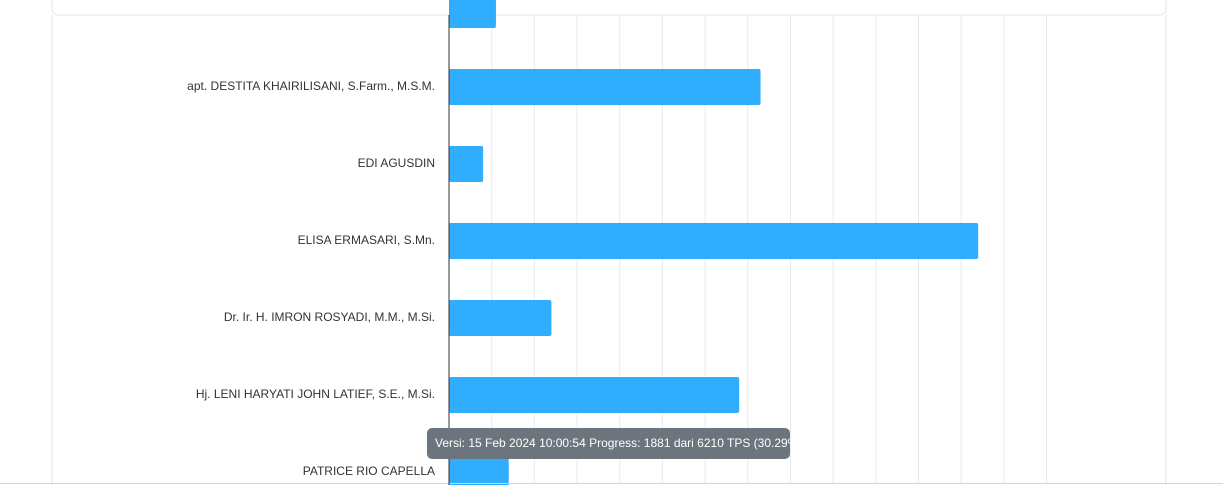 This screenshot has width=1223, height=485. What do you see at coordinates (366, 240) in the screenshot?
I see `y-tick-label: ELISA ERMASARI, S.Mn.` at bounding box center [366, 240].